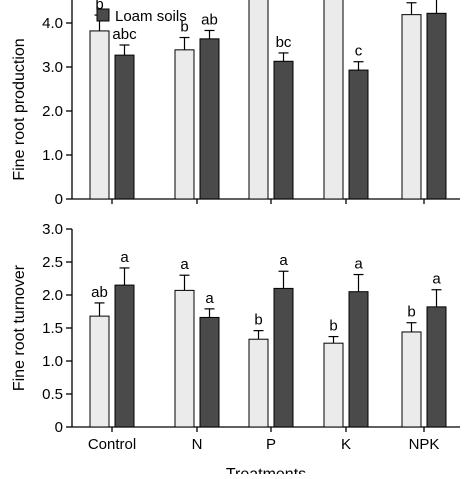  I want to click on y-axis-title: Fine root production, so click(19, 109).